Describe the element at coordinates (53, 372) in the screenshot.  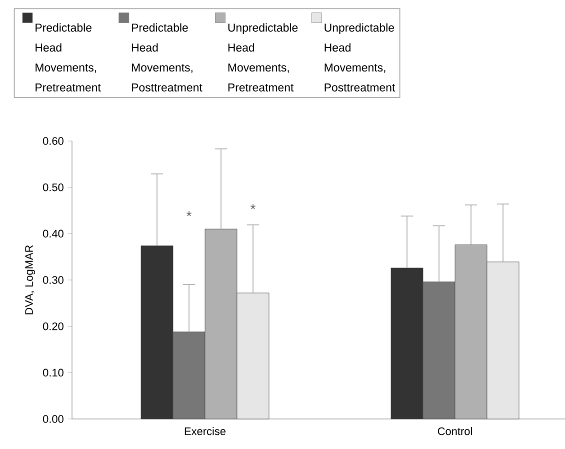
I see `y-tick-label: 0.10` at that location.